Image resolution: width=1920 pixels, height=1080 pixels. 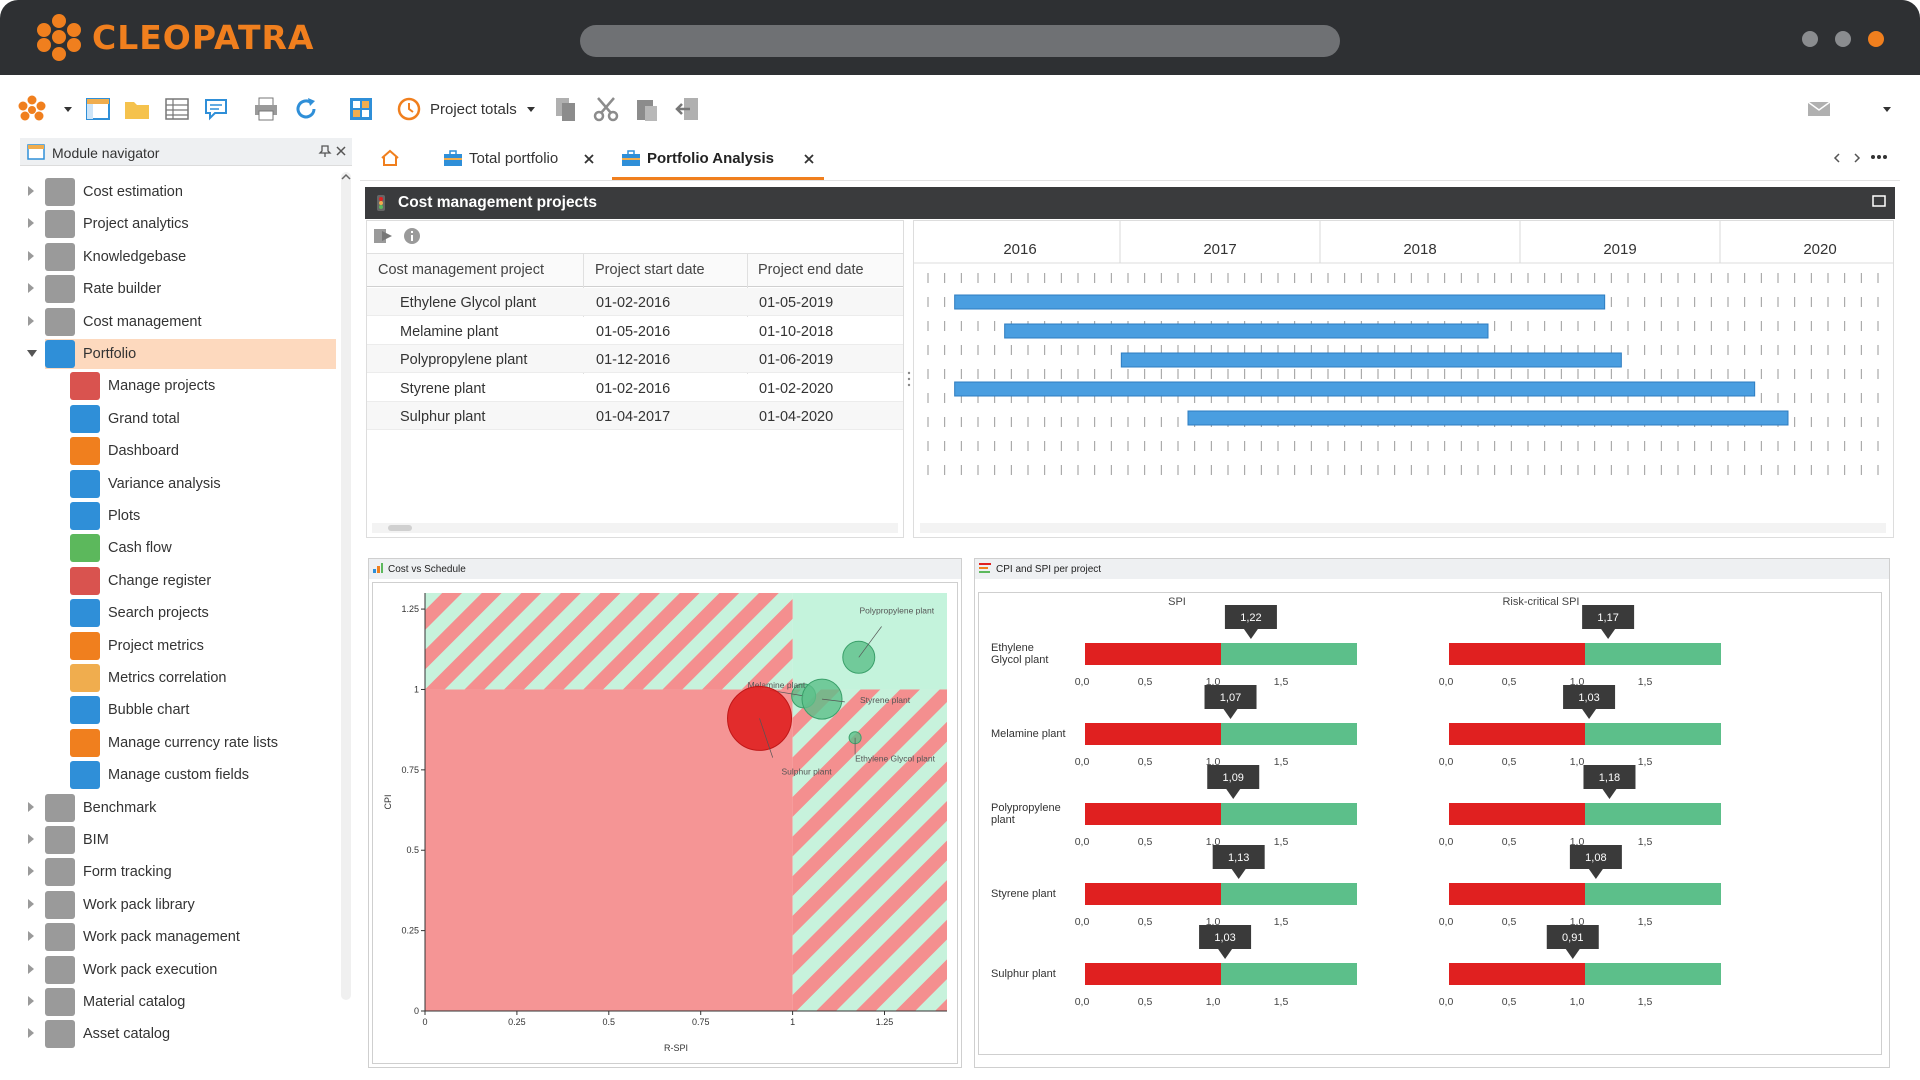 What do you see at coordinates (203, 516) in the screenshot?
I see `sidebar-item-plots: Plots` at bounding box center [203, 516].